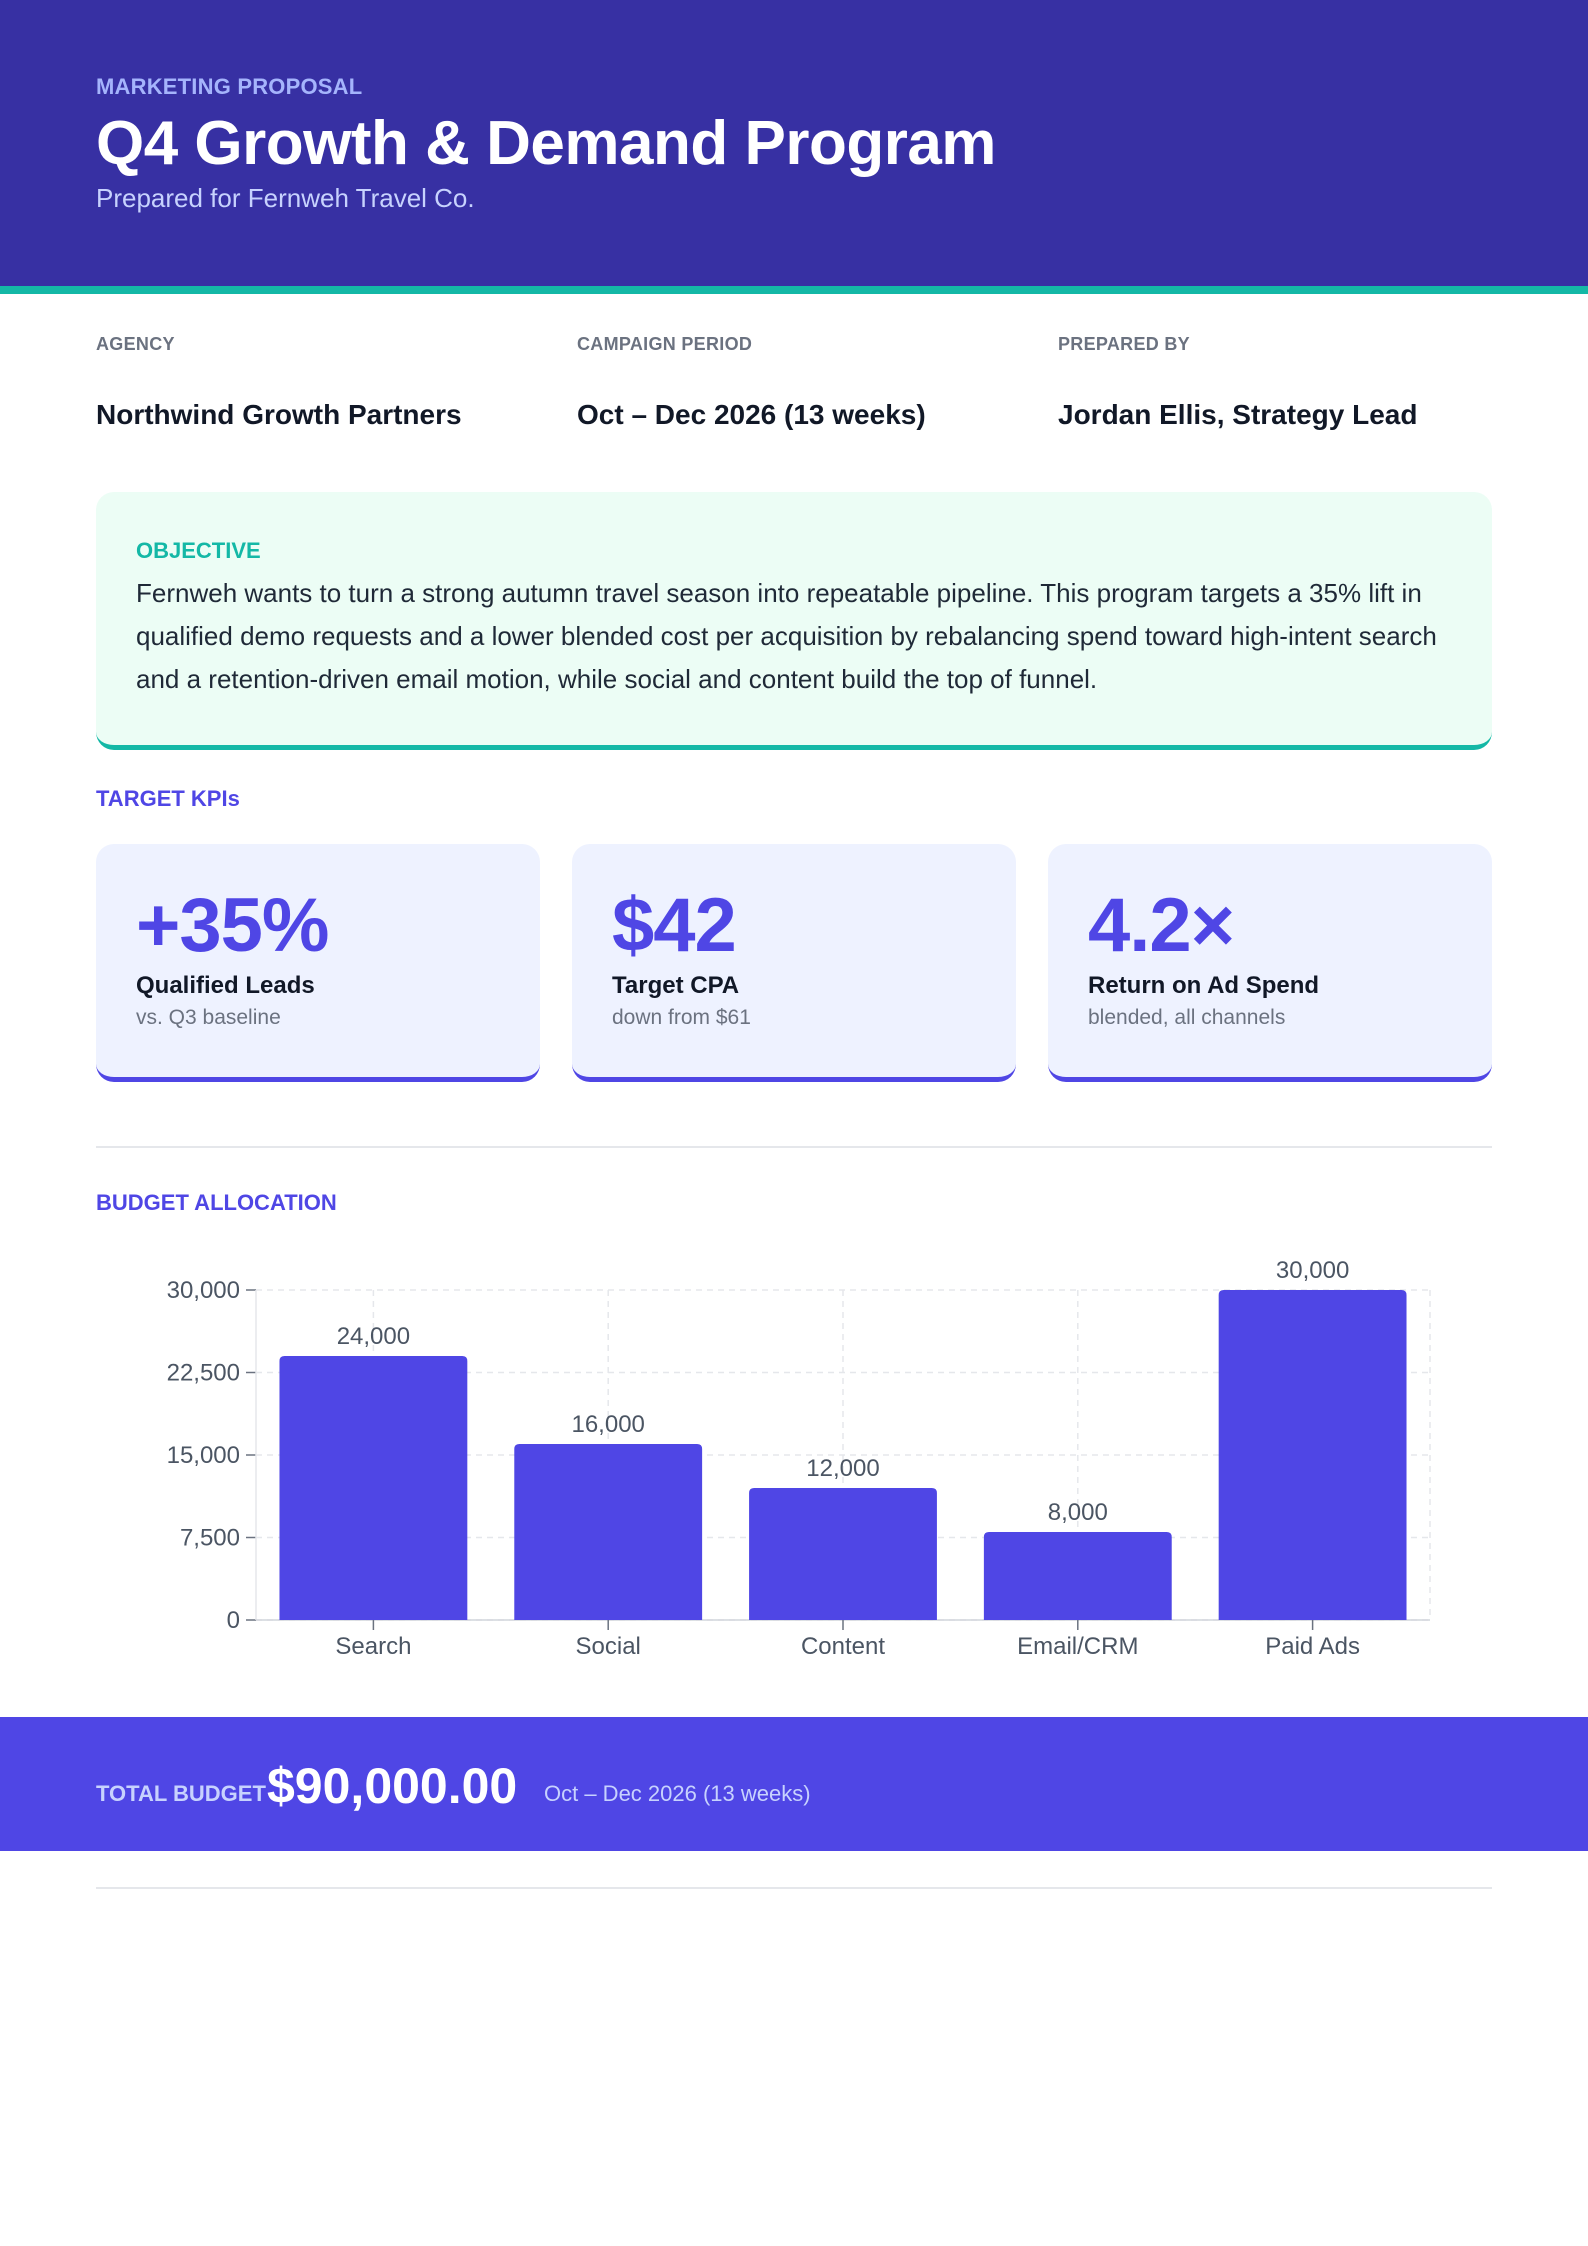  What do you see at coordinates (316, 382) in the screenshot?
I see `meta-agency: AGENCY Northwind Growth Partners` at bounding box center [316, 382].